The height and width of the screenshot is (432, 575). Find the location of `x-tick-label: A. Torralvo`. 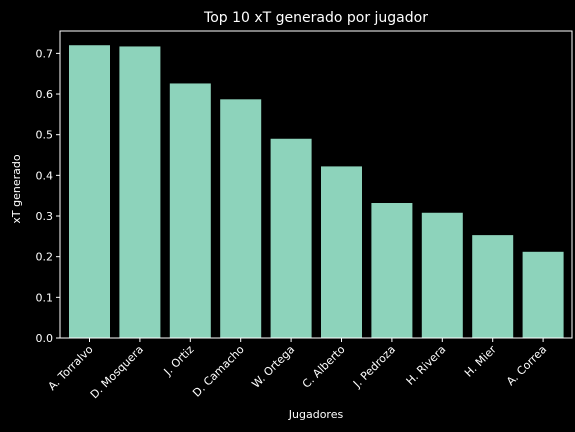

x-tick-label: A. Torralvo is located at coordinates (71, 368).